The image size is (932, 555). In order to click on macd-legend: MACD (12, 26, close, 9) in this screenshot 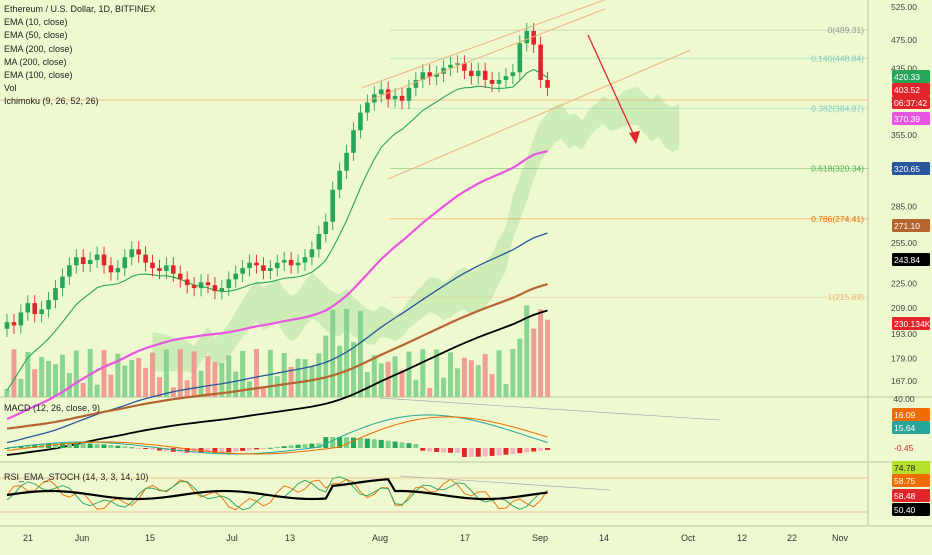, I will do `click(52, 408)`.